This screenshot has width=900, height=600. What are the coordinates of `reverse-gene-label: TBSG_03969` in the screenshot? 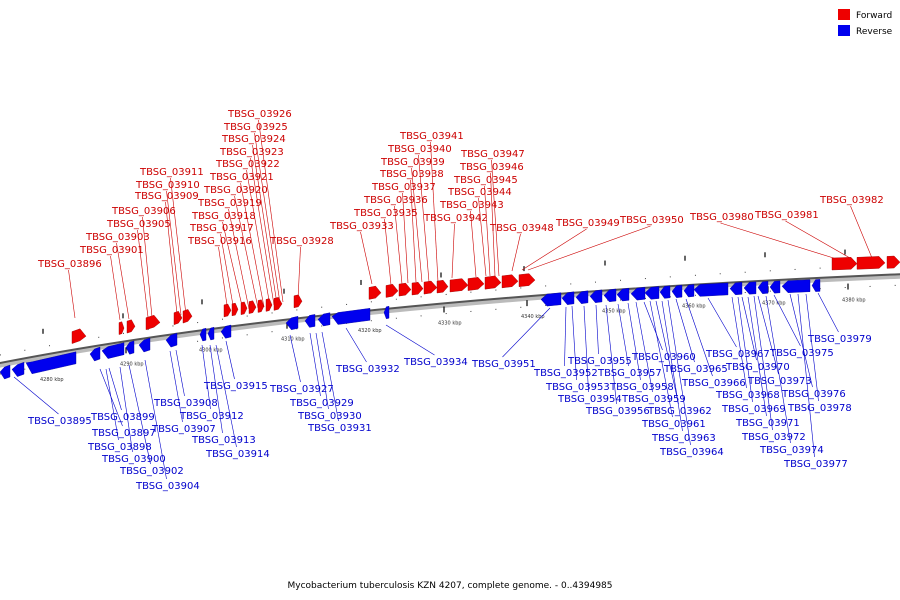 It's located at (753, 409).